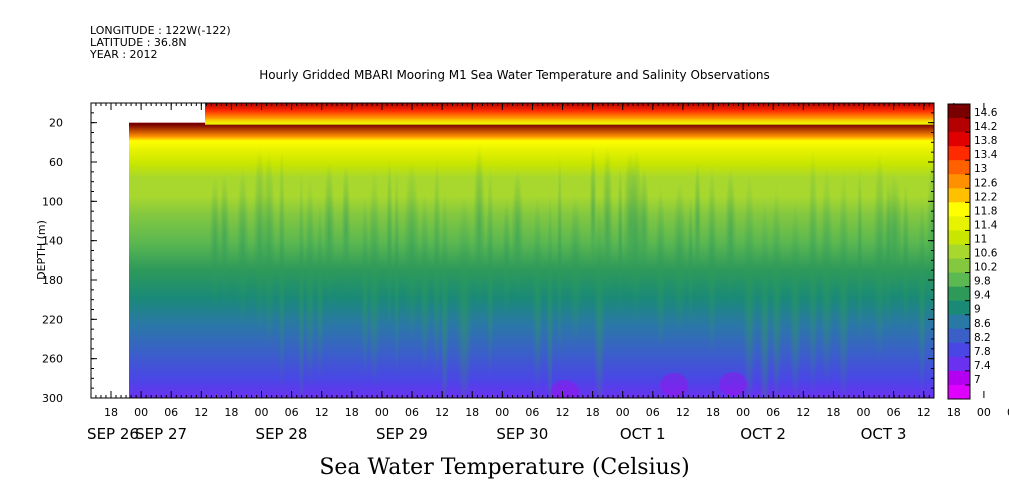 The width and height of the screenshot is (1009, 504). Describe the element at coordinates (124, 54) in the screenshot. I see `year-label: YEAR : 2012` at that location.